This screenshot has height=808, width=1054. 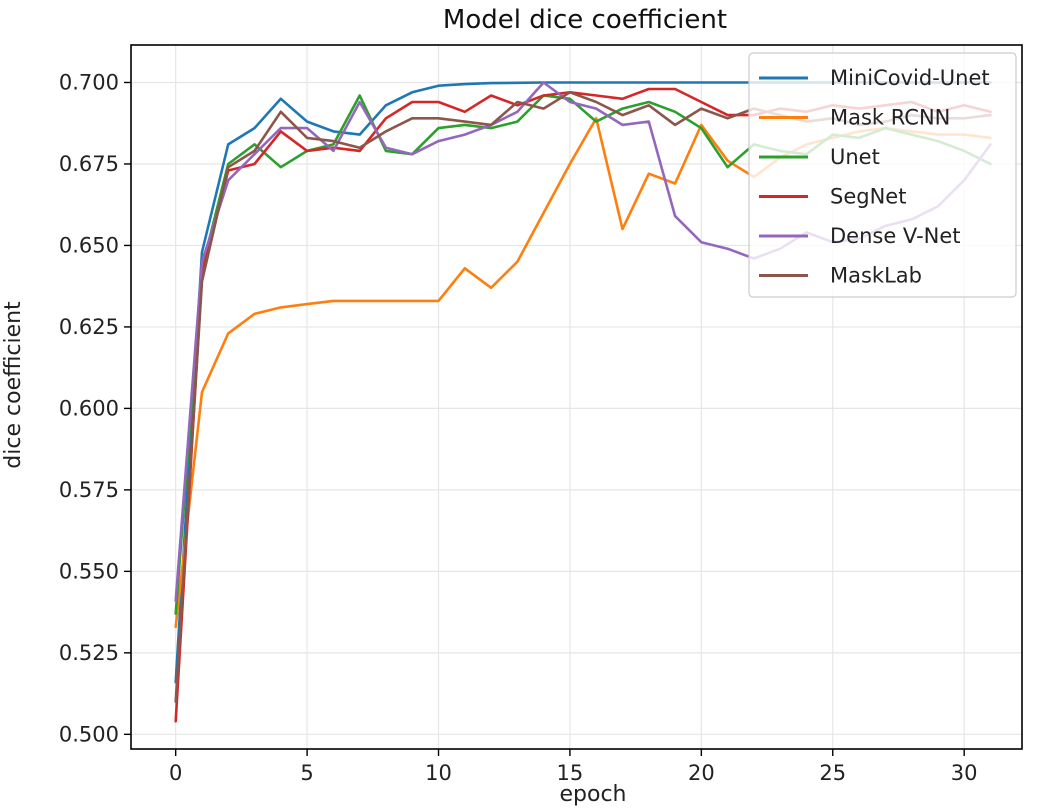 What do you see at coordinates (89, 245) in the screenshot?
I see `y-tick-label: 0.650` at bounding box center [89, 245].